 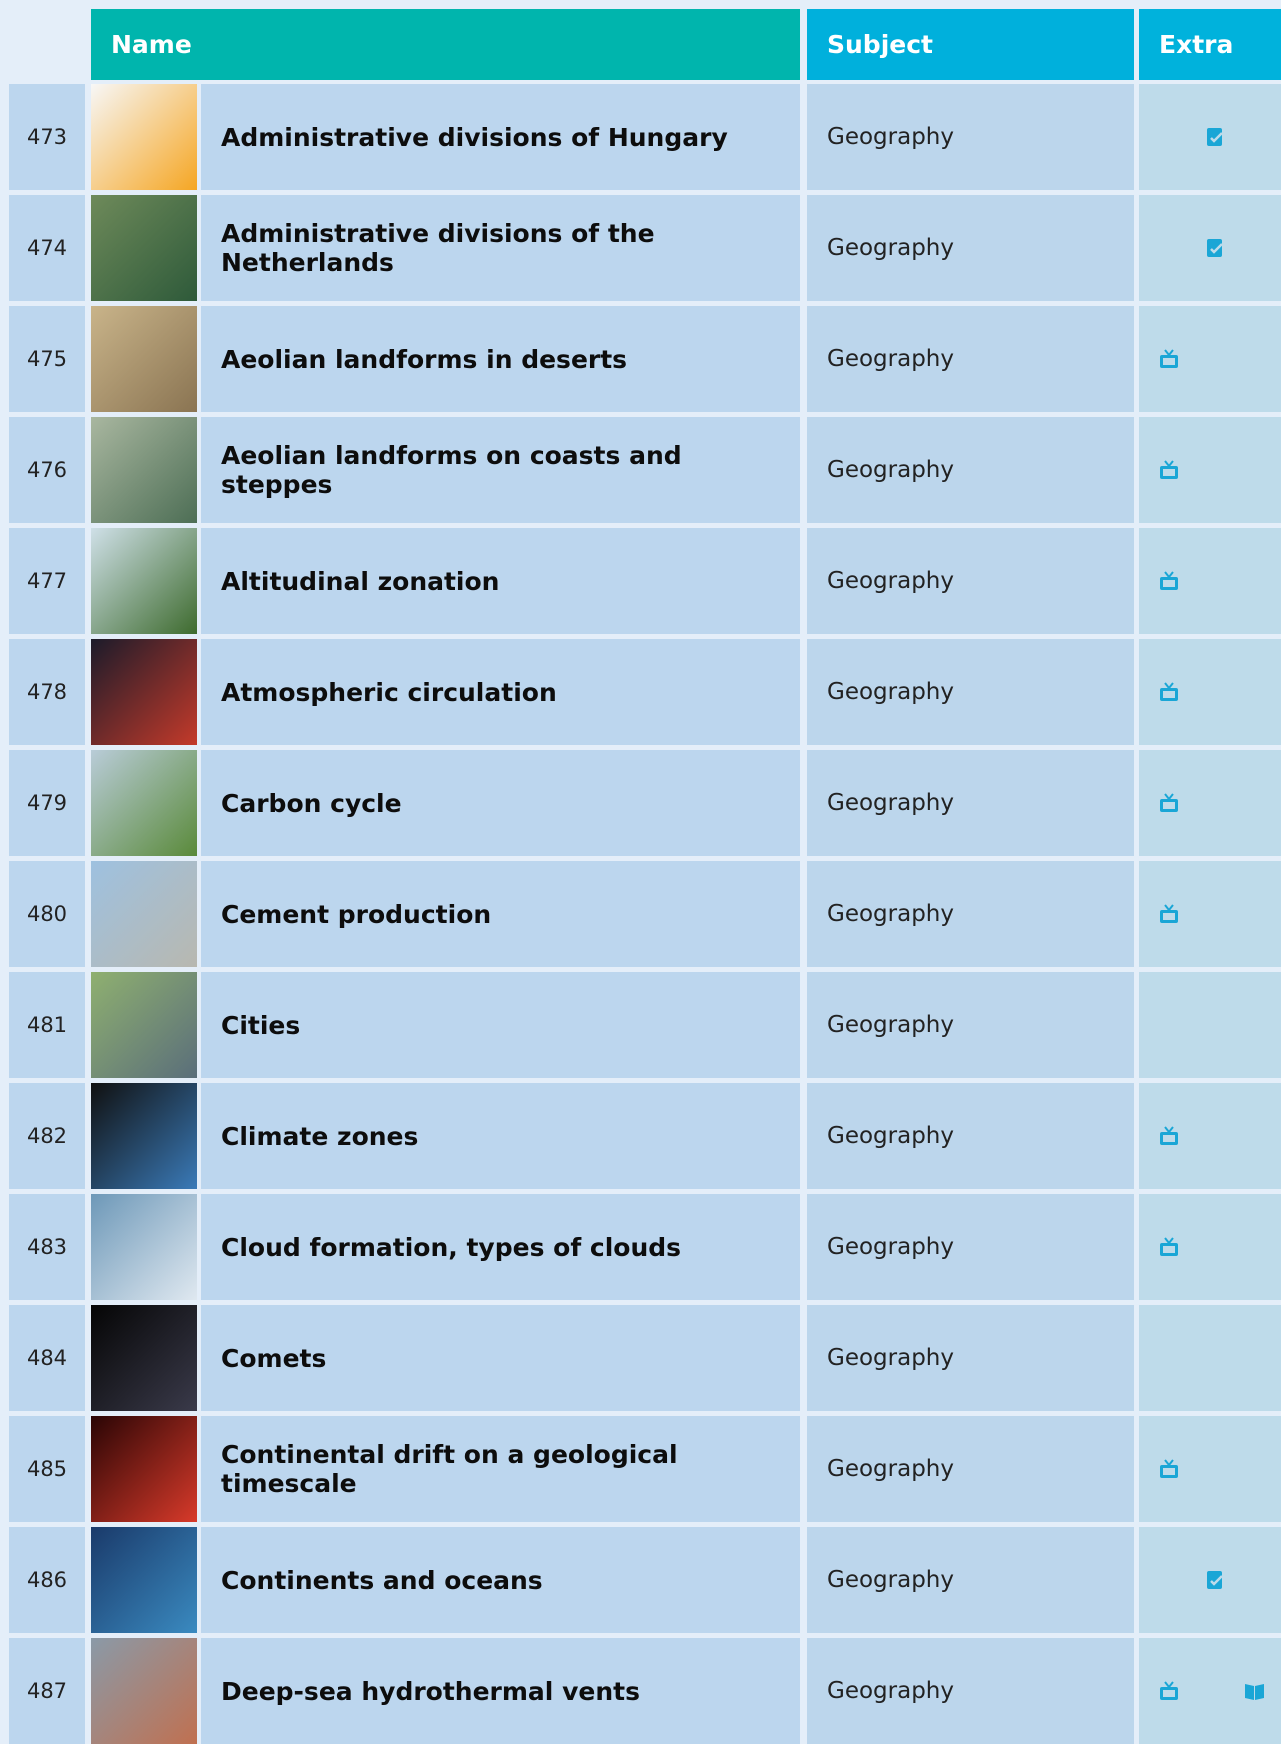 I want to click on row-number: 474, so click(x=47, y=248).